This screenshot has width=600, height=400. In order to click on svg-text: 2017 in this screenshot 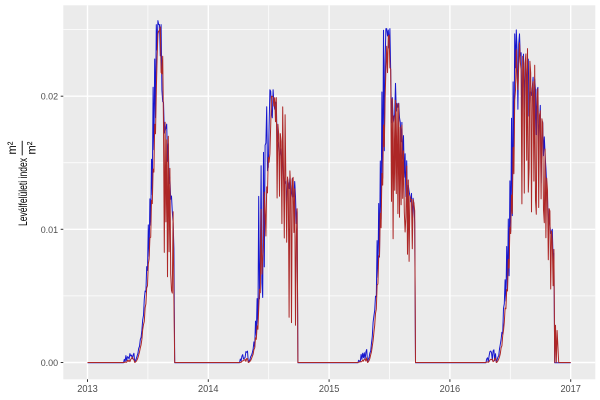, I will do `click(570, 389)`.